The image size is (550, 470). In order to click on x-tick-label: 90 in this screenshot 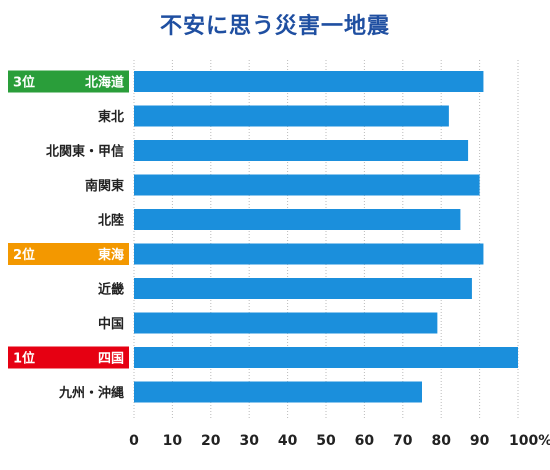, I will do `click(480, 441)`.